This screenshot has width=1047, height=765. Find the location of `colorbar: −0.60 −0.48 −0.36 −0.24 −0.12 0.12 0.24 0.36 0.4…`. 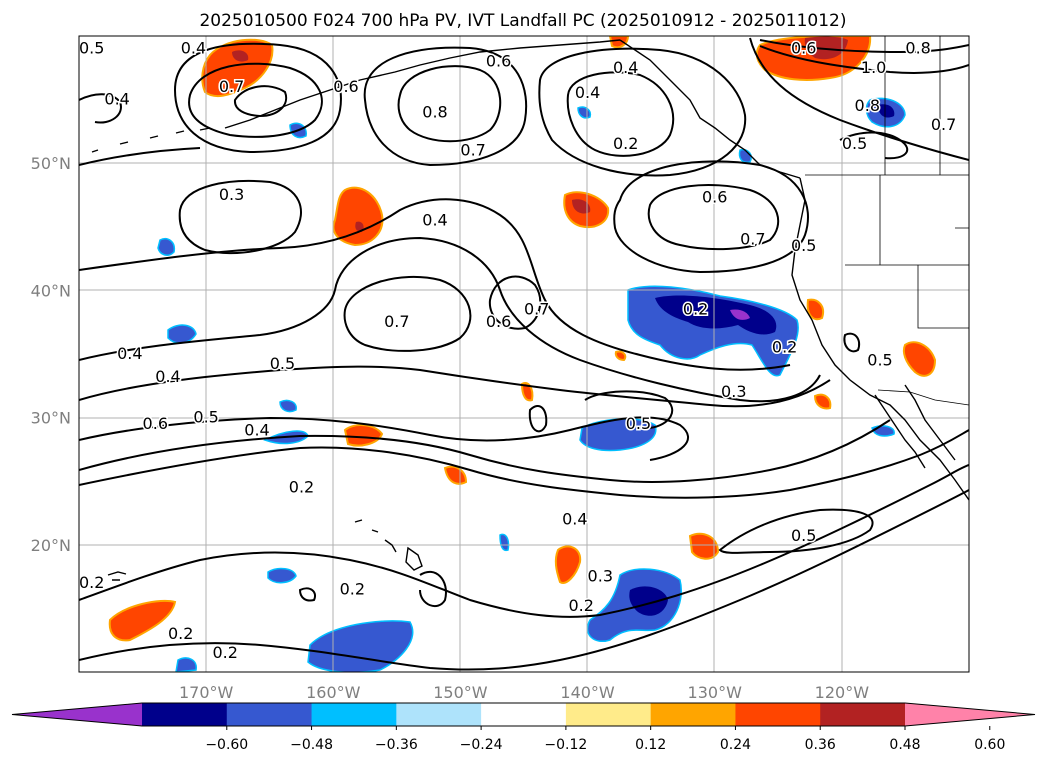

colorbar: −0.60 −0.48 −0.36 −0.24 −0.12 0.12 0.24 0.36 0.4… is located at coordinates (523, 727).